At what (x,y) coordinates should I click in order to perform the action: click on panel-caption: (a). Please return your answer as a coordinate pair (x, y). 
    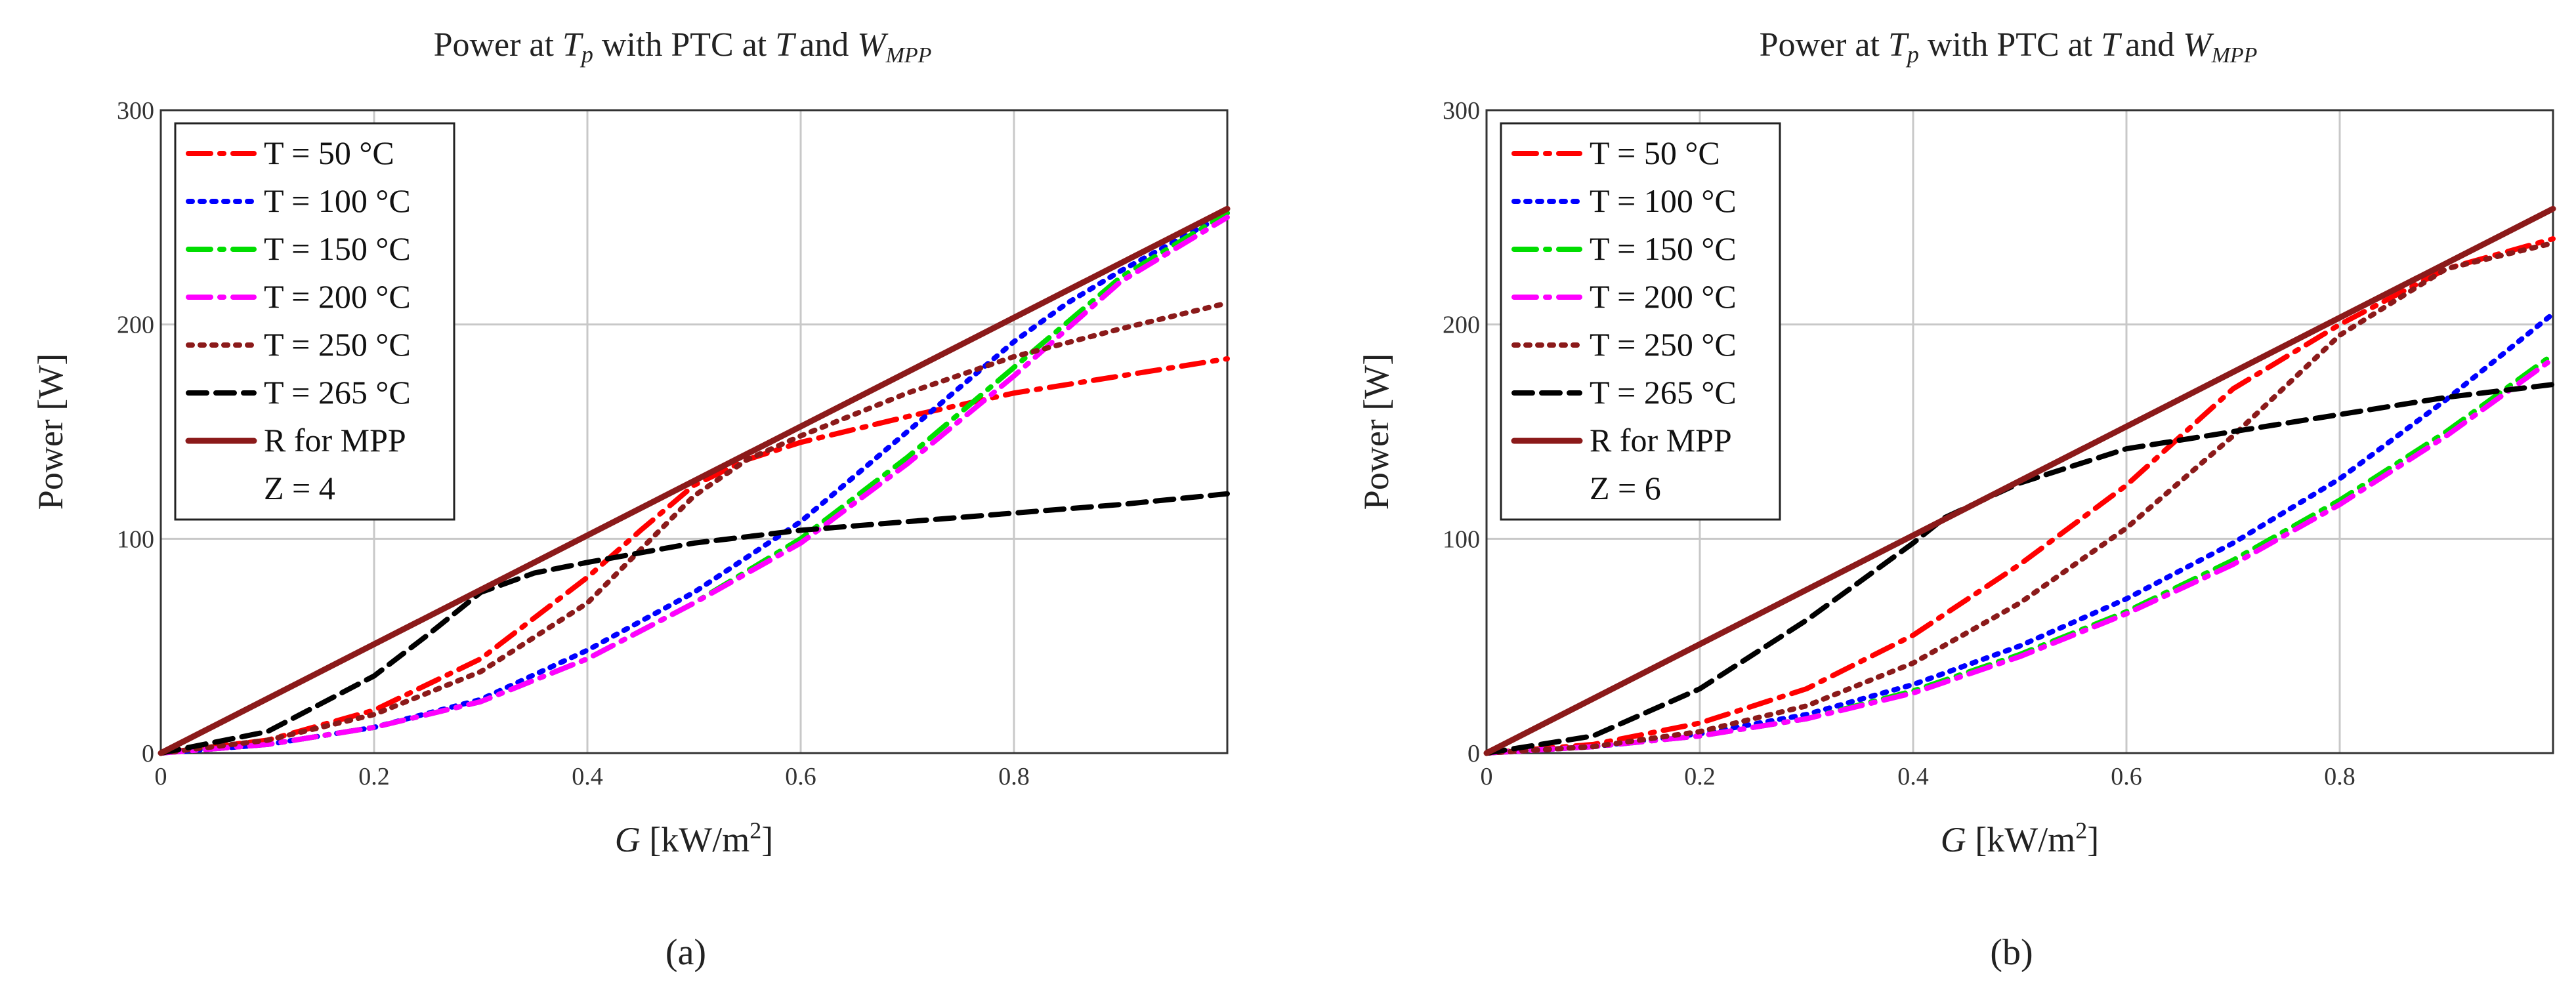
    Looking at the image, I should click on (685, 953).